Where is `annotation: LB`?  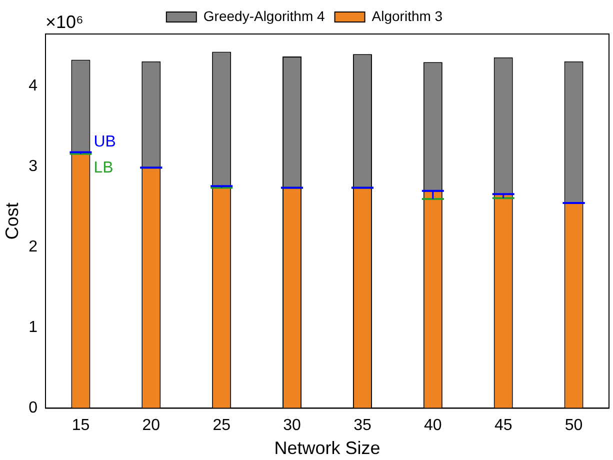 annotation: LB is located at coordinates (104, 167).